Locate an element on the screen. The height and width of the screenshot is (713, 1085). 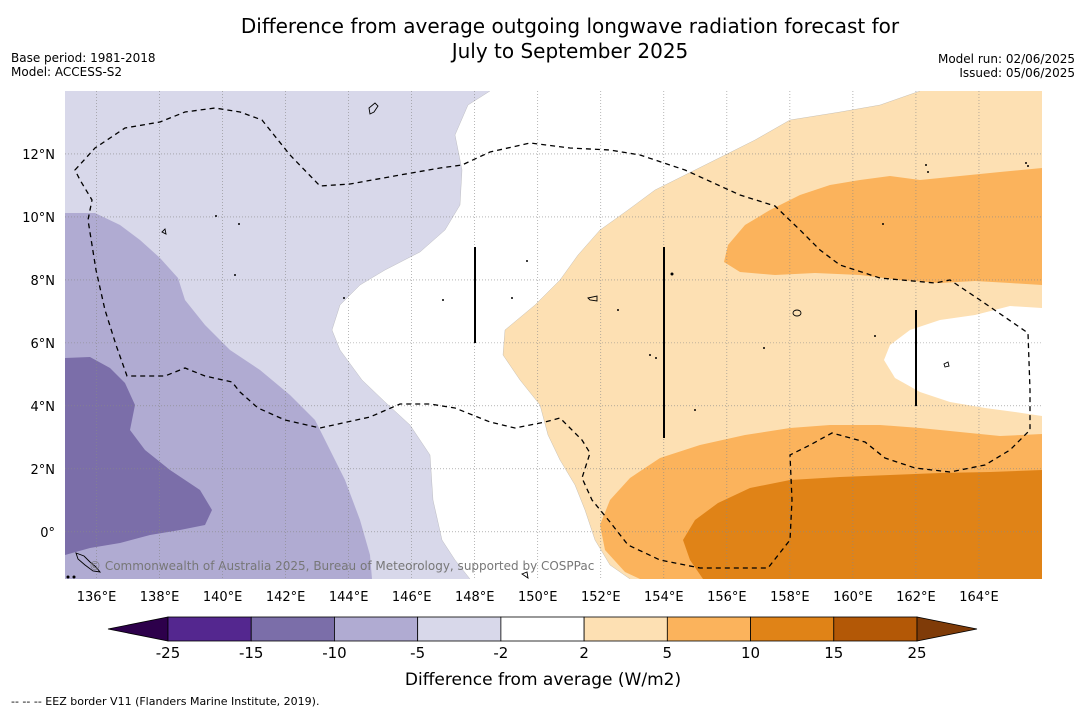
colorbar-tick-label: 15 is located at coordinates (833, 653).